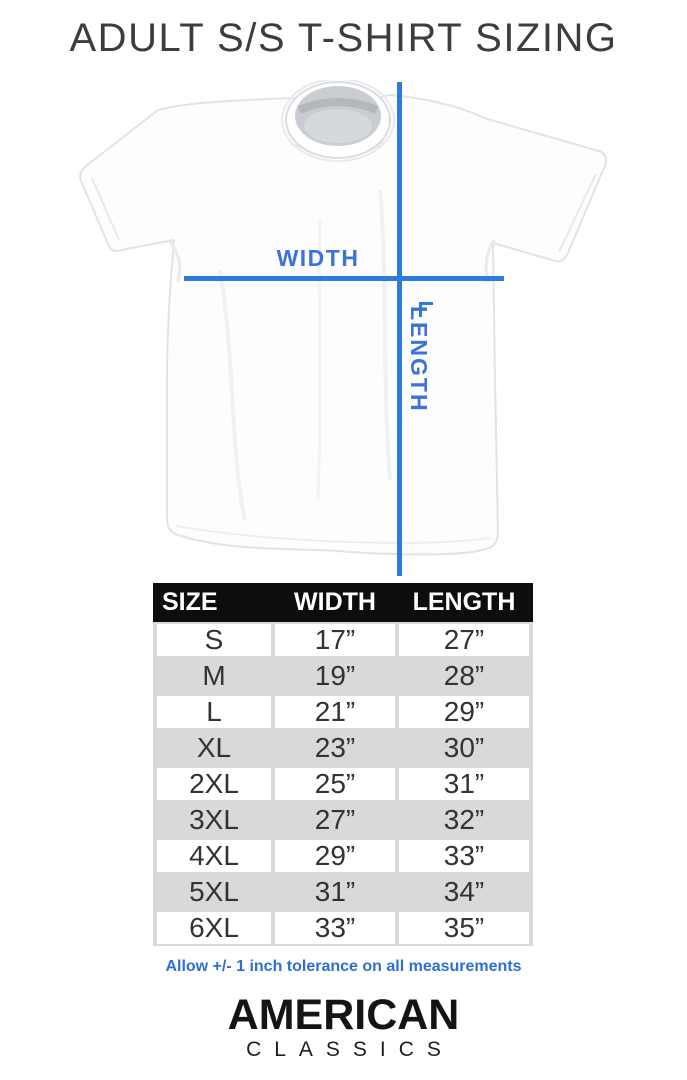  Describe the element at coordinates (464, 675) in the screenshot. I see `length-value: 28”` at that location.